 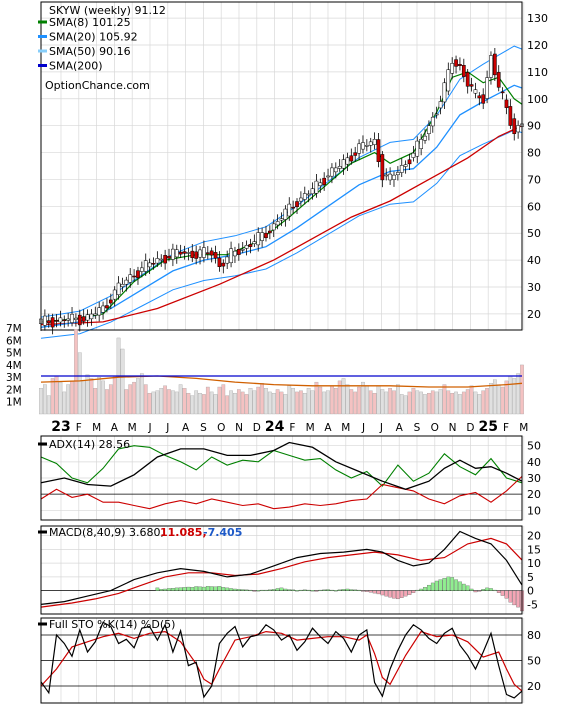 I want to click on minus-di-line, so click(x=281, y=492).